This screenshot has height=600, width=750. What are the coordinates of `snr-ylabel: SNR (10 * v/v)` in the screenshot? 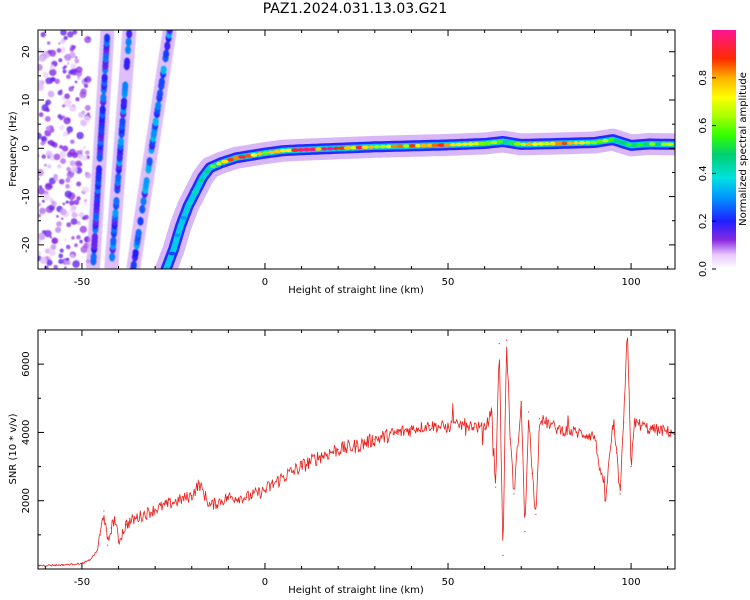 It's located at (13, 448).